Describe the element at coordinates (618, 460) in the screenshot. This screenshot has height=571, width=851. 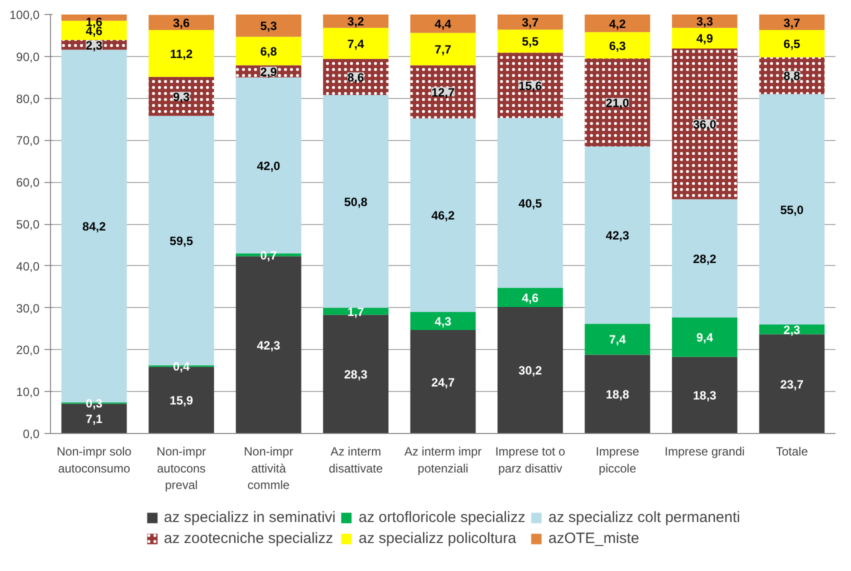
I see `x-tick-label: Imprese piccole` at that location.